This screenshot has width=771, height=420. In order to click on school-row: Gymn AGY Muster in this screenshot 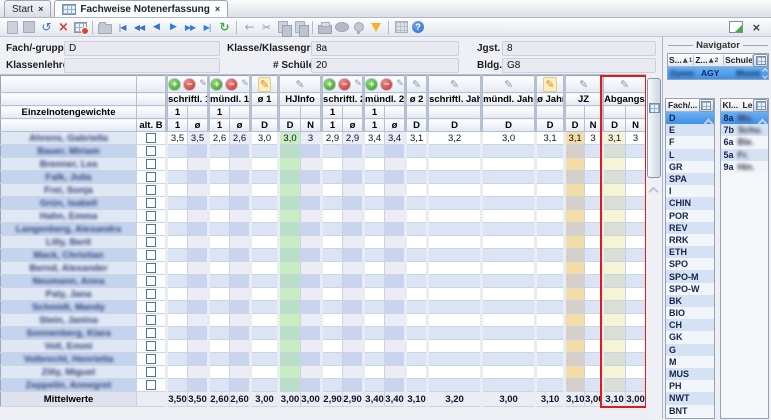, I will do `click(718, 73)`.